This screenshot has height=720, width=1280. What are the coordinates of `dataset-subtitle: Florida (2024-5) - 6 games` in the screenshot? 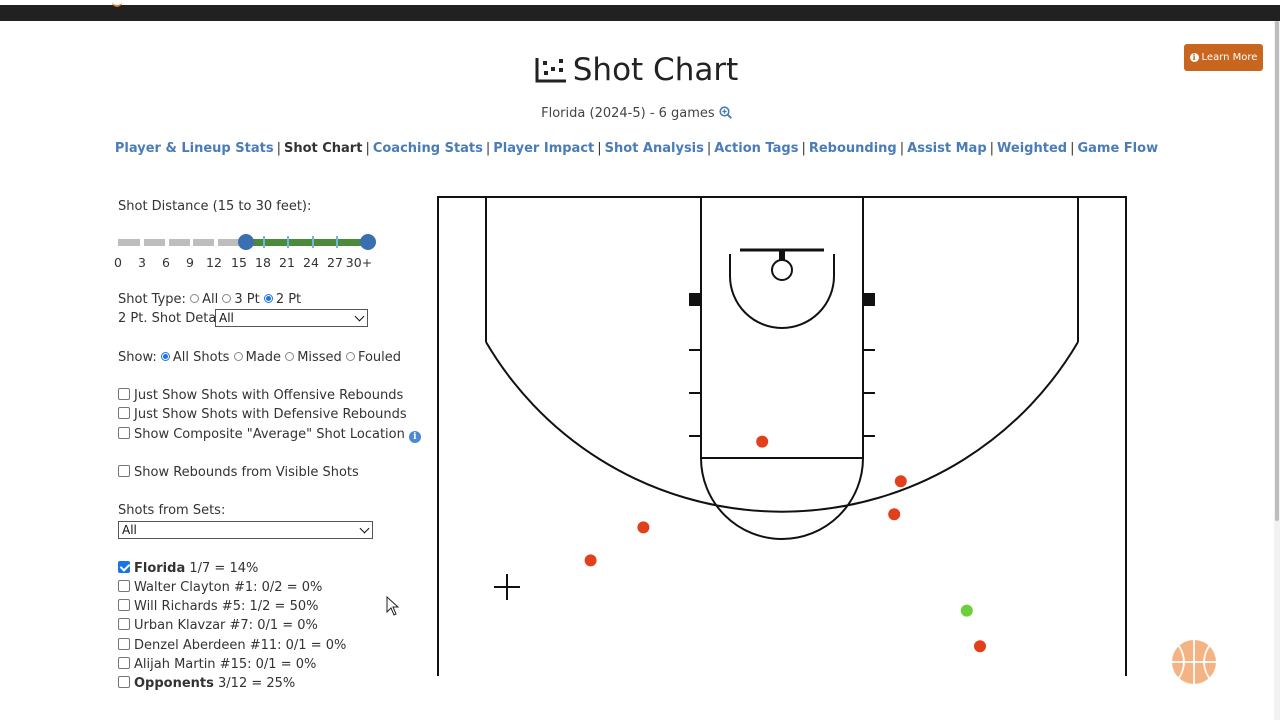 It's located at (636, 114).